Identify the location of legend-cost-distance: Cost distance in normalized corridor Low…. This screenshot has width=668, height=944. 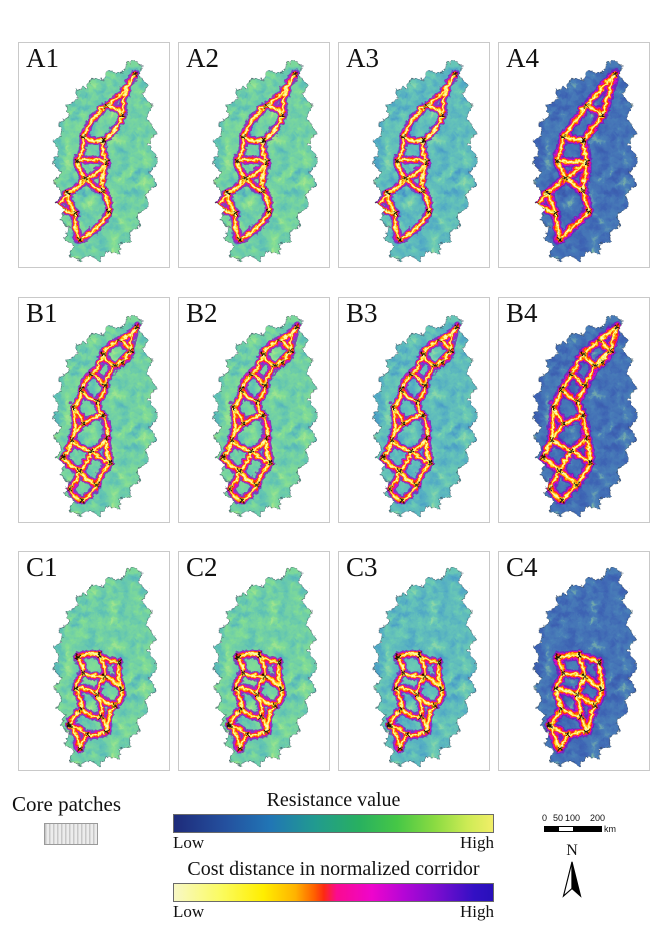
(333, 890).